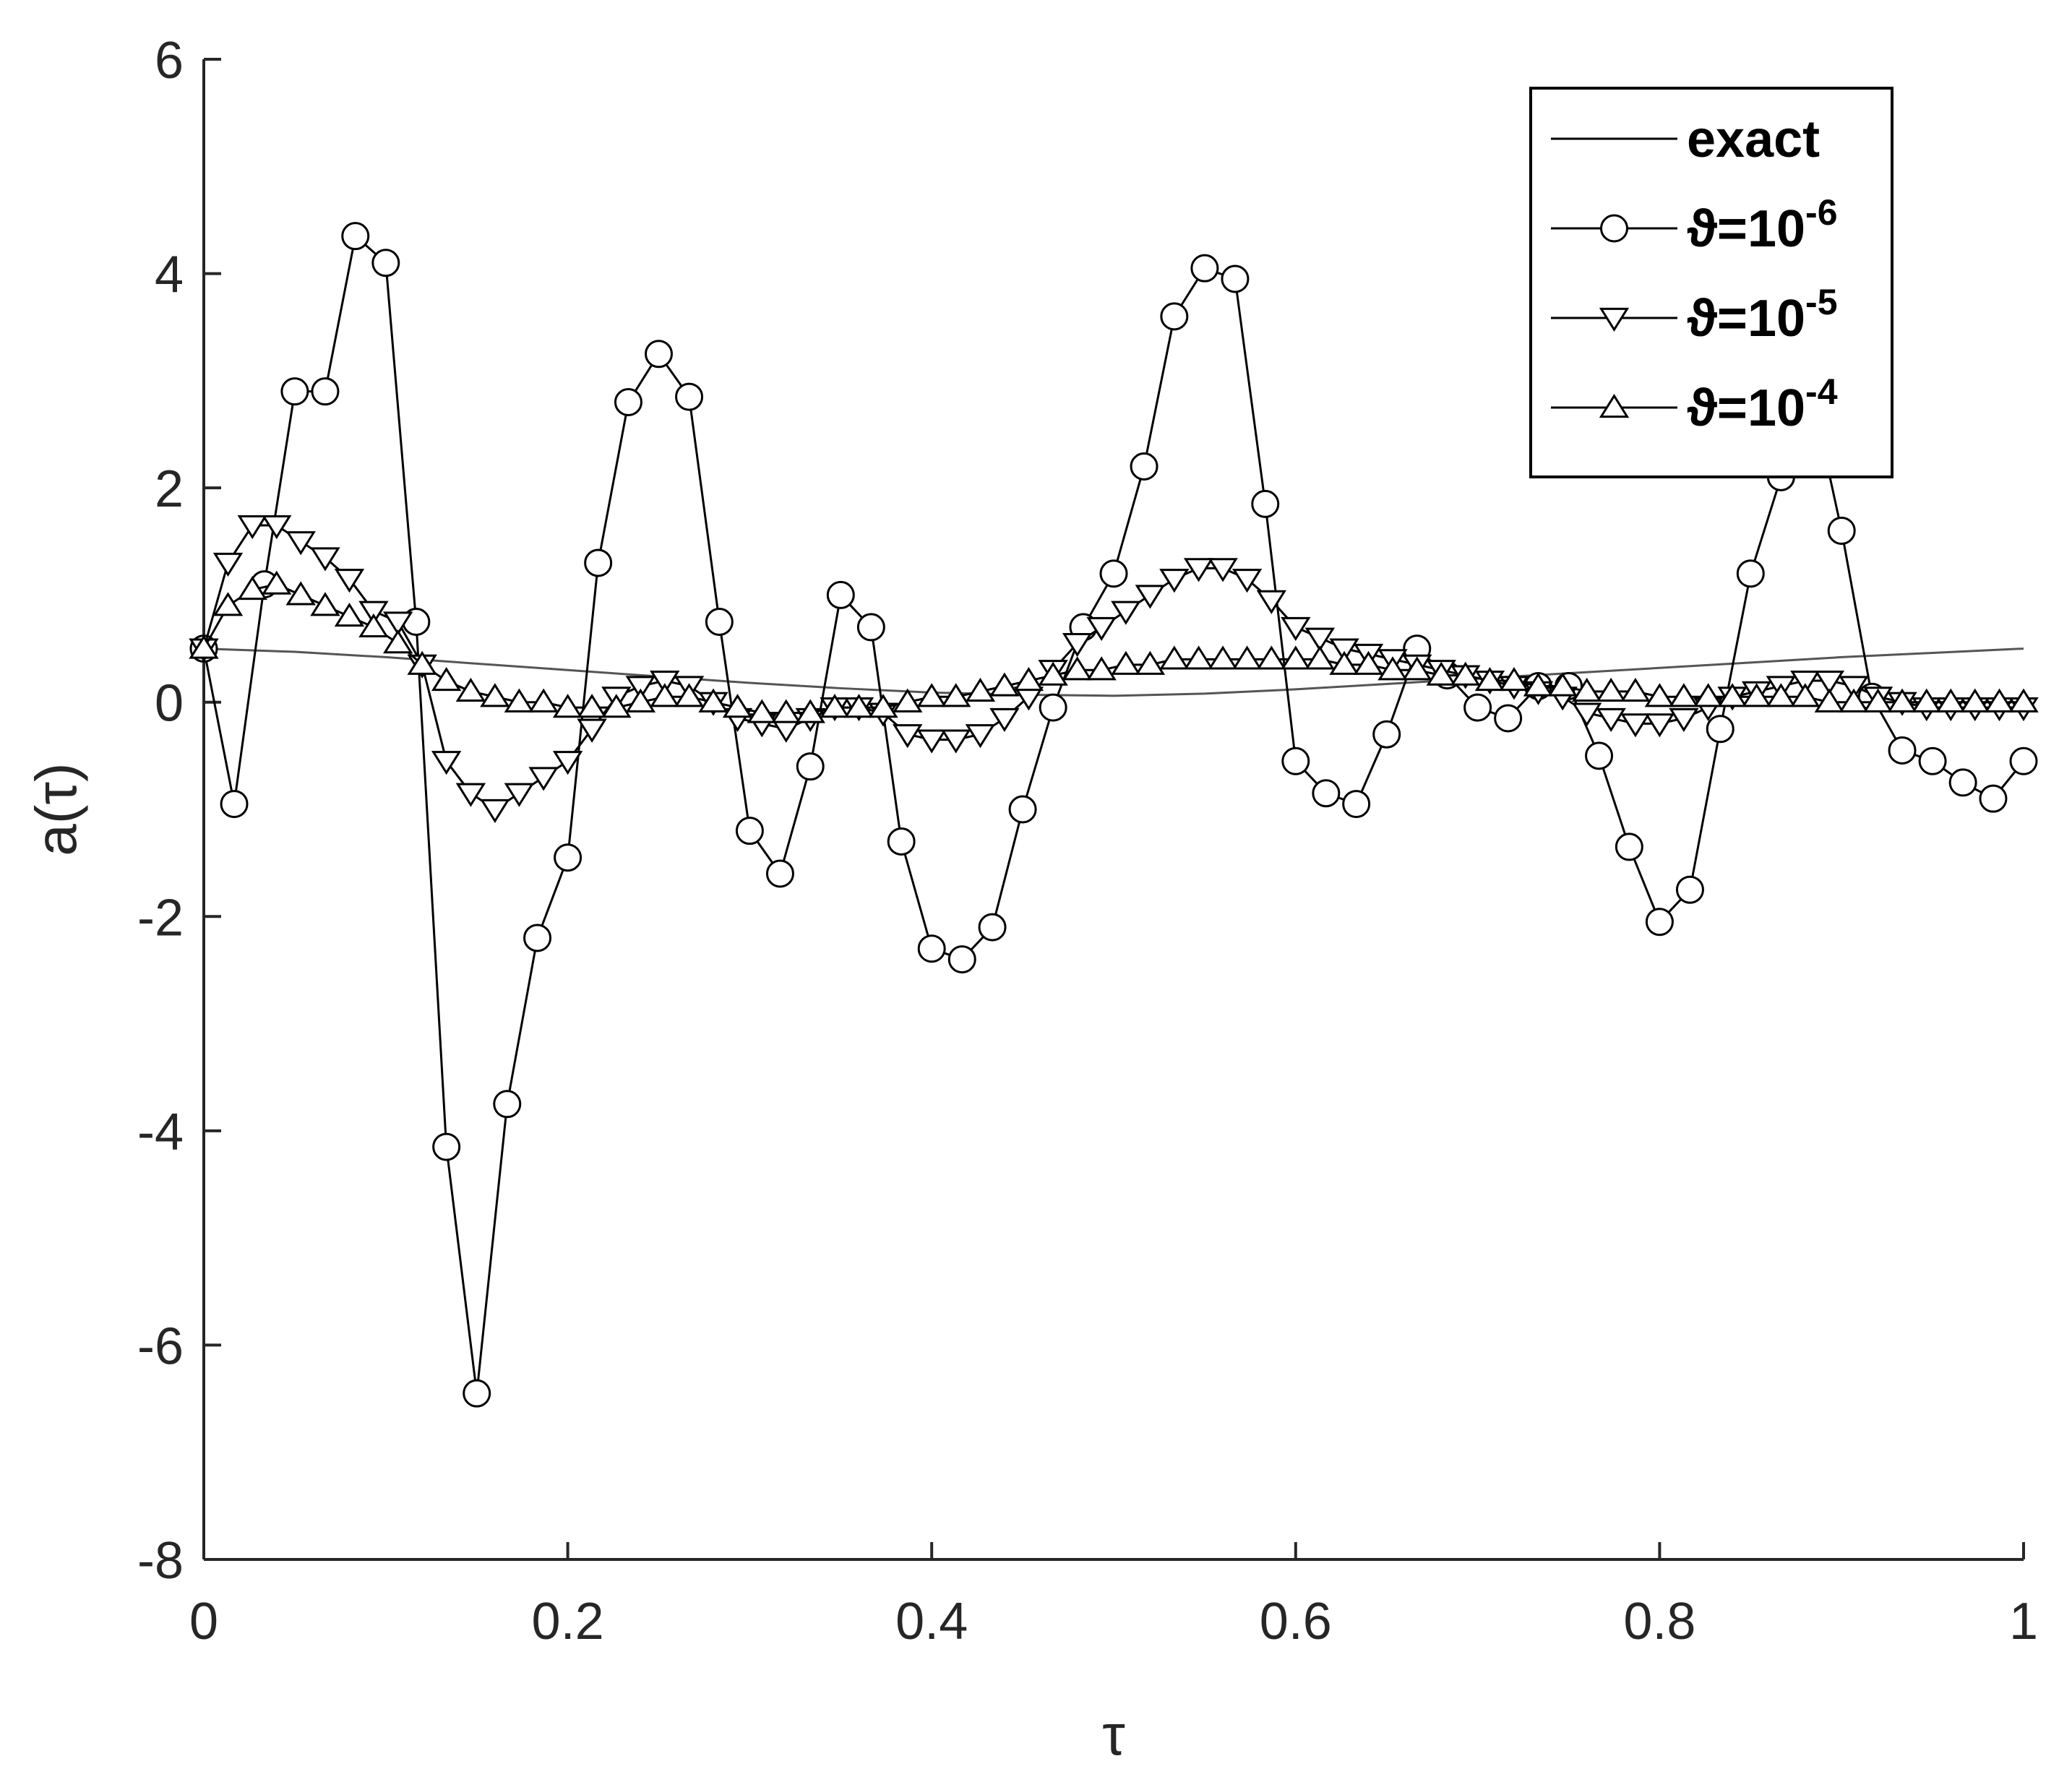 The height and width of the screenshot is (1769, 2072). What do you see at coordinates (169, 489) in the screenshot?
I see `y-tick-label: 2` at bounding box center [169, 489].